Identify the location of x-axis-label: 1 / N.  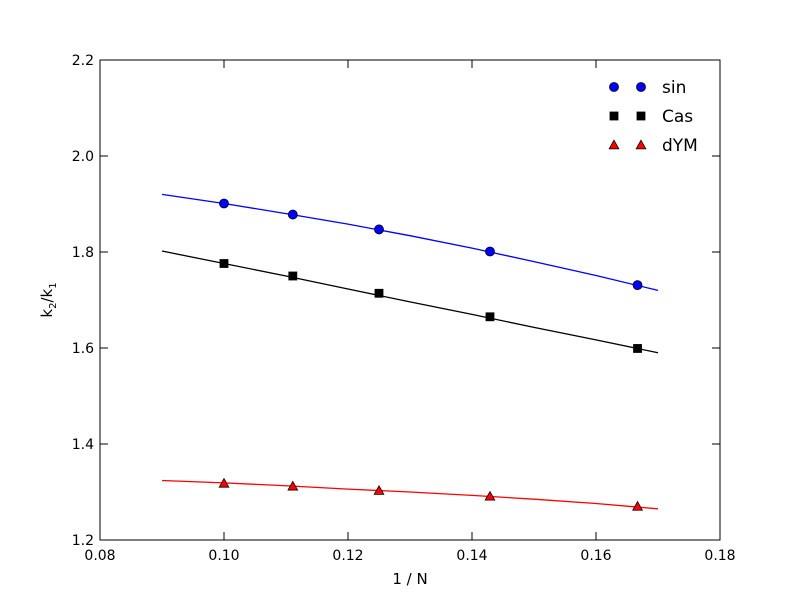
(409, 579).